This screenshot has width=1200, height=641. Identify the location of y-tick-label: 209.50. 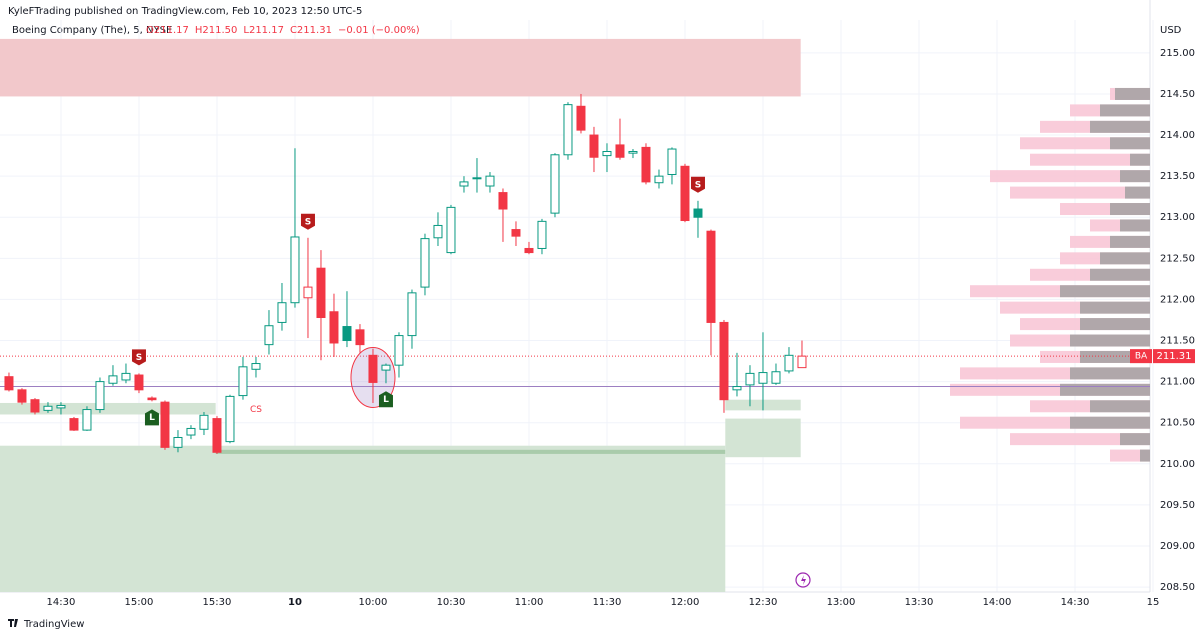
(1177, 505).